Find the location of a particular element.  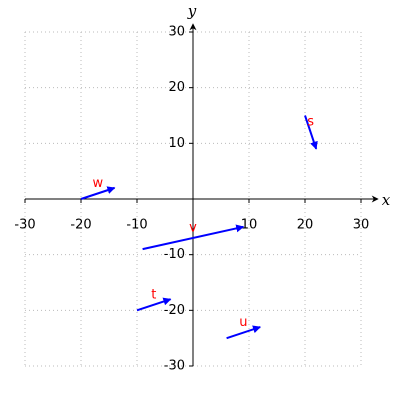

y-tick-label: 20 is located at coordinates (176, 87).